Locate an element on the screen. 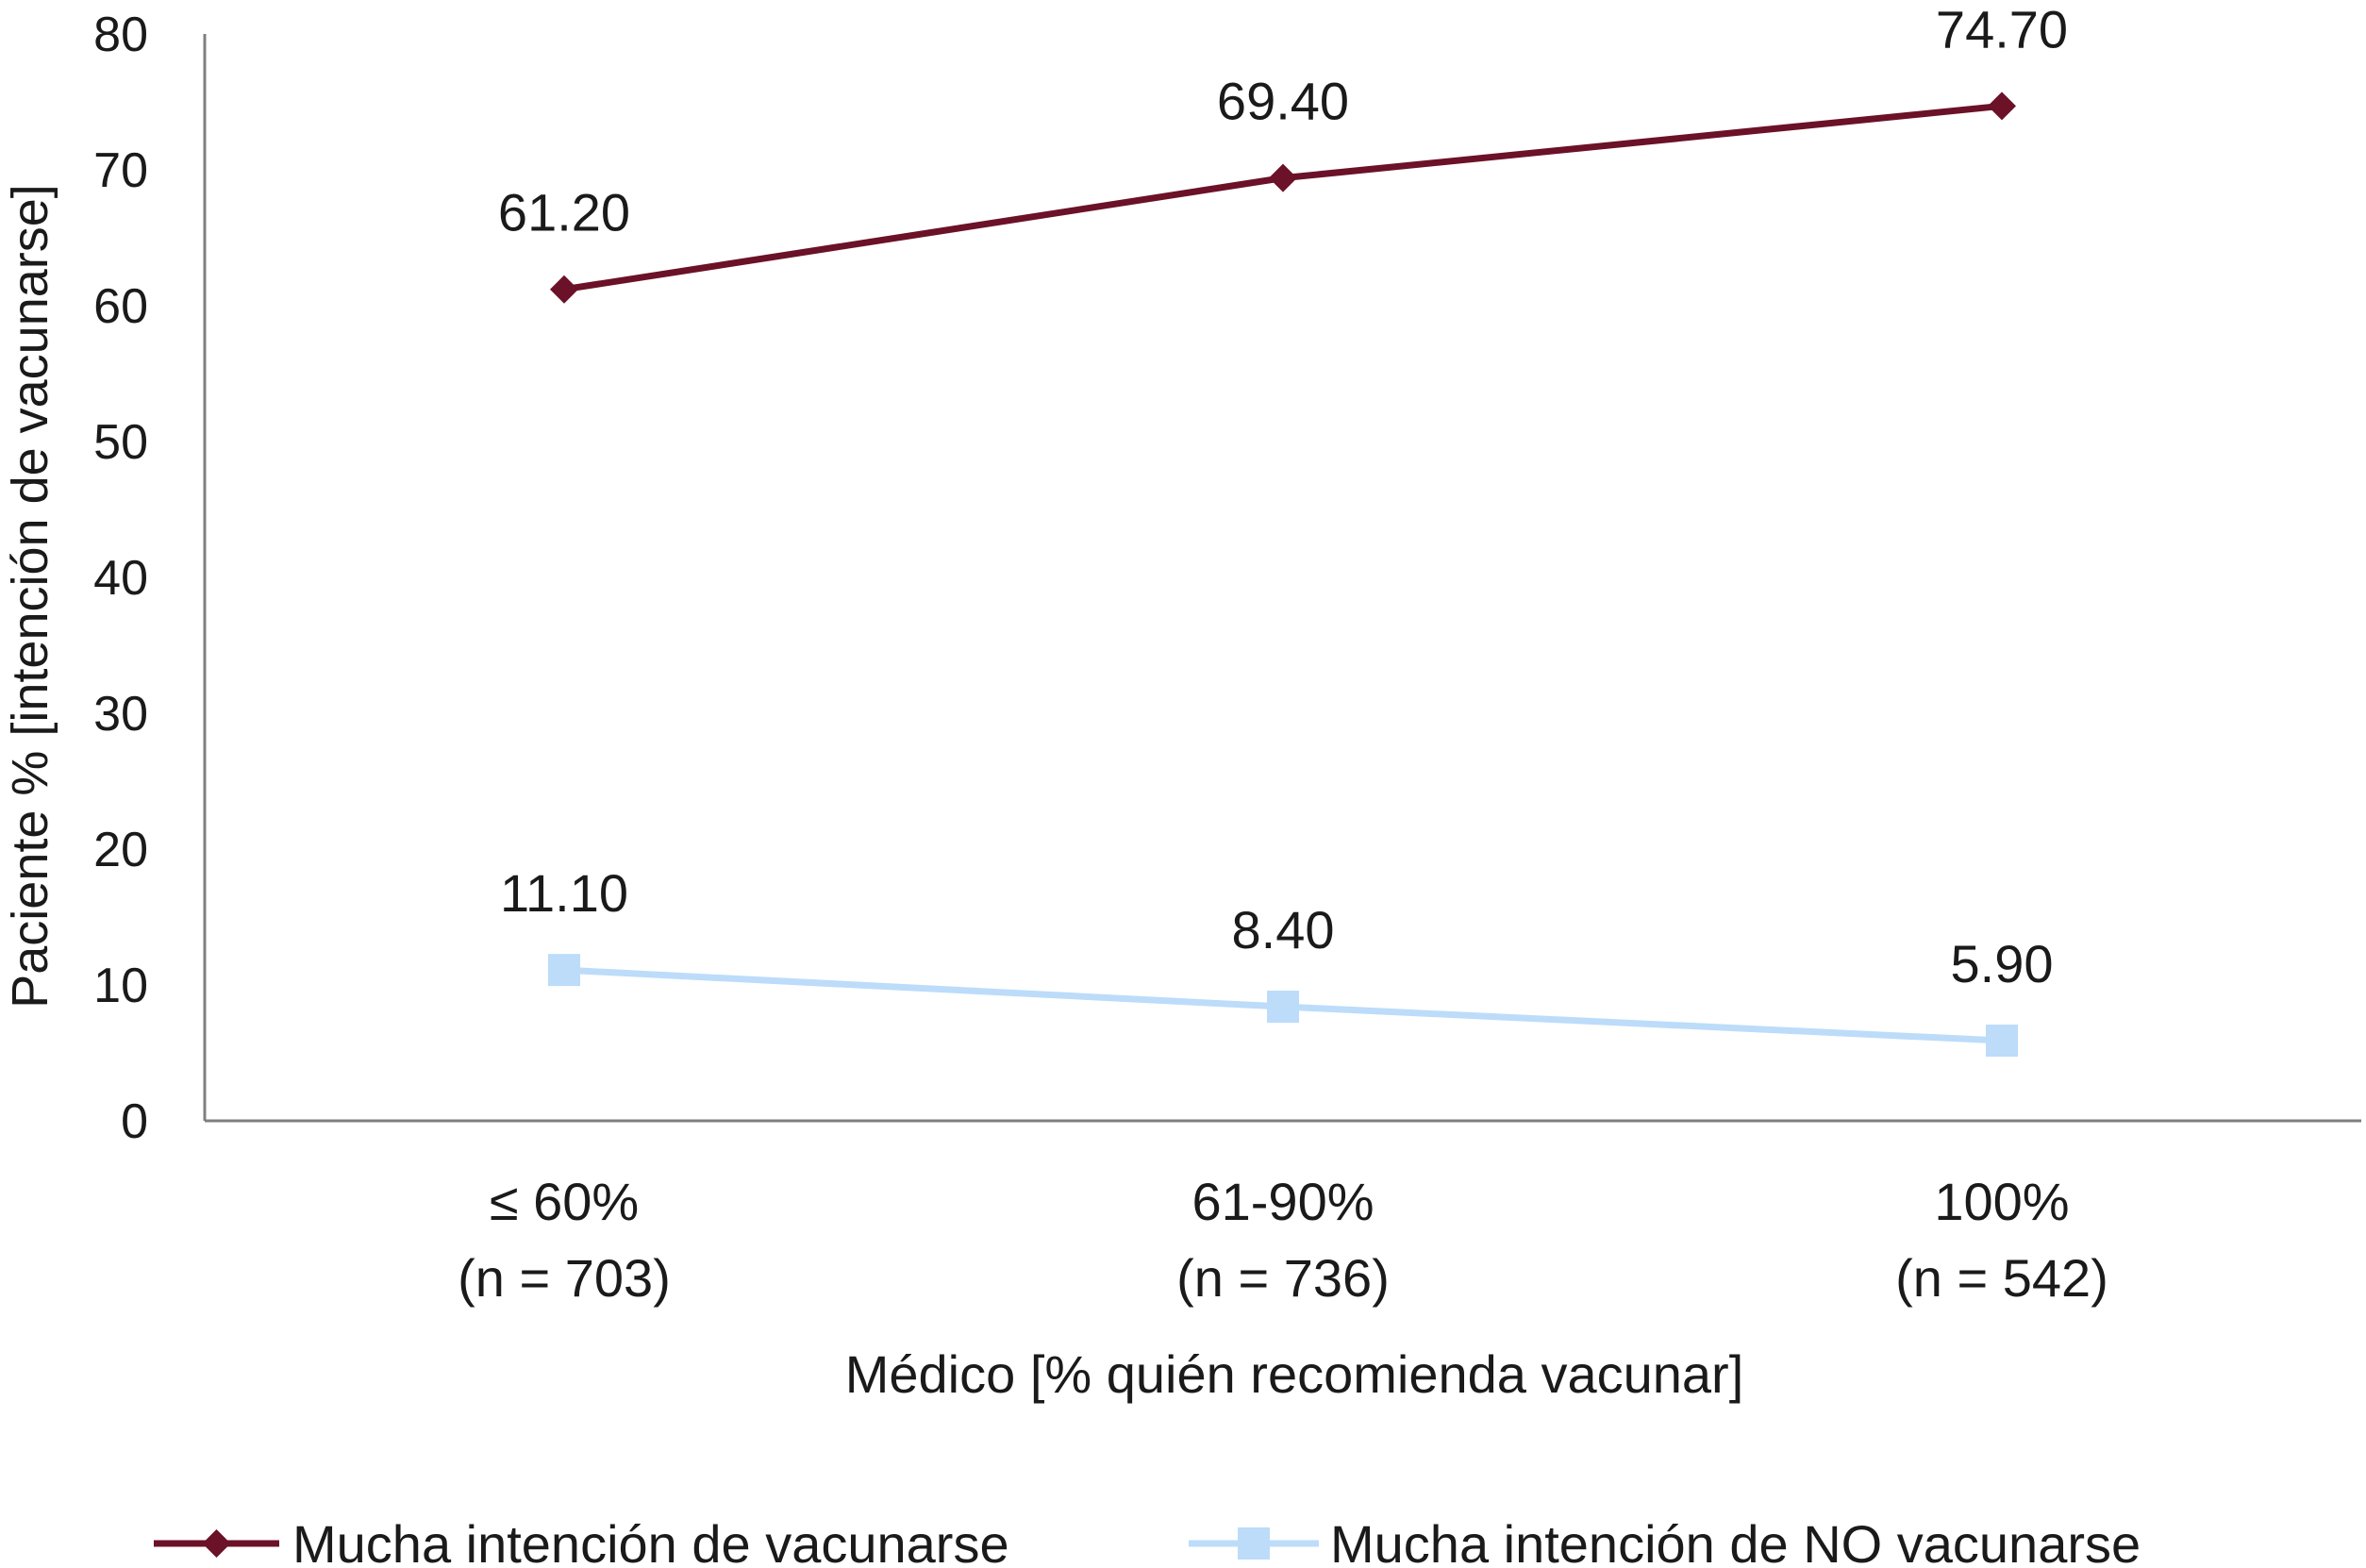  legend-item-1: Mucha intención de vacunarse is located at coordinates (581, 1541).